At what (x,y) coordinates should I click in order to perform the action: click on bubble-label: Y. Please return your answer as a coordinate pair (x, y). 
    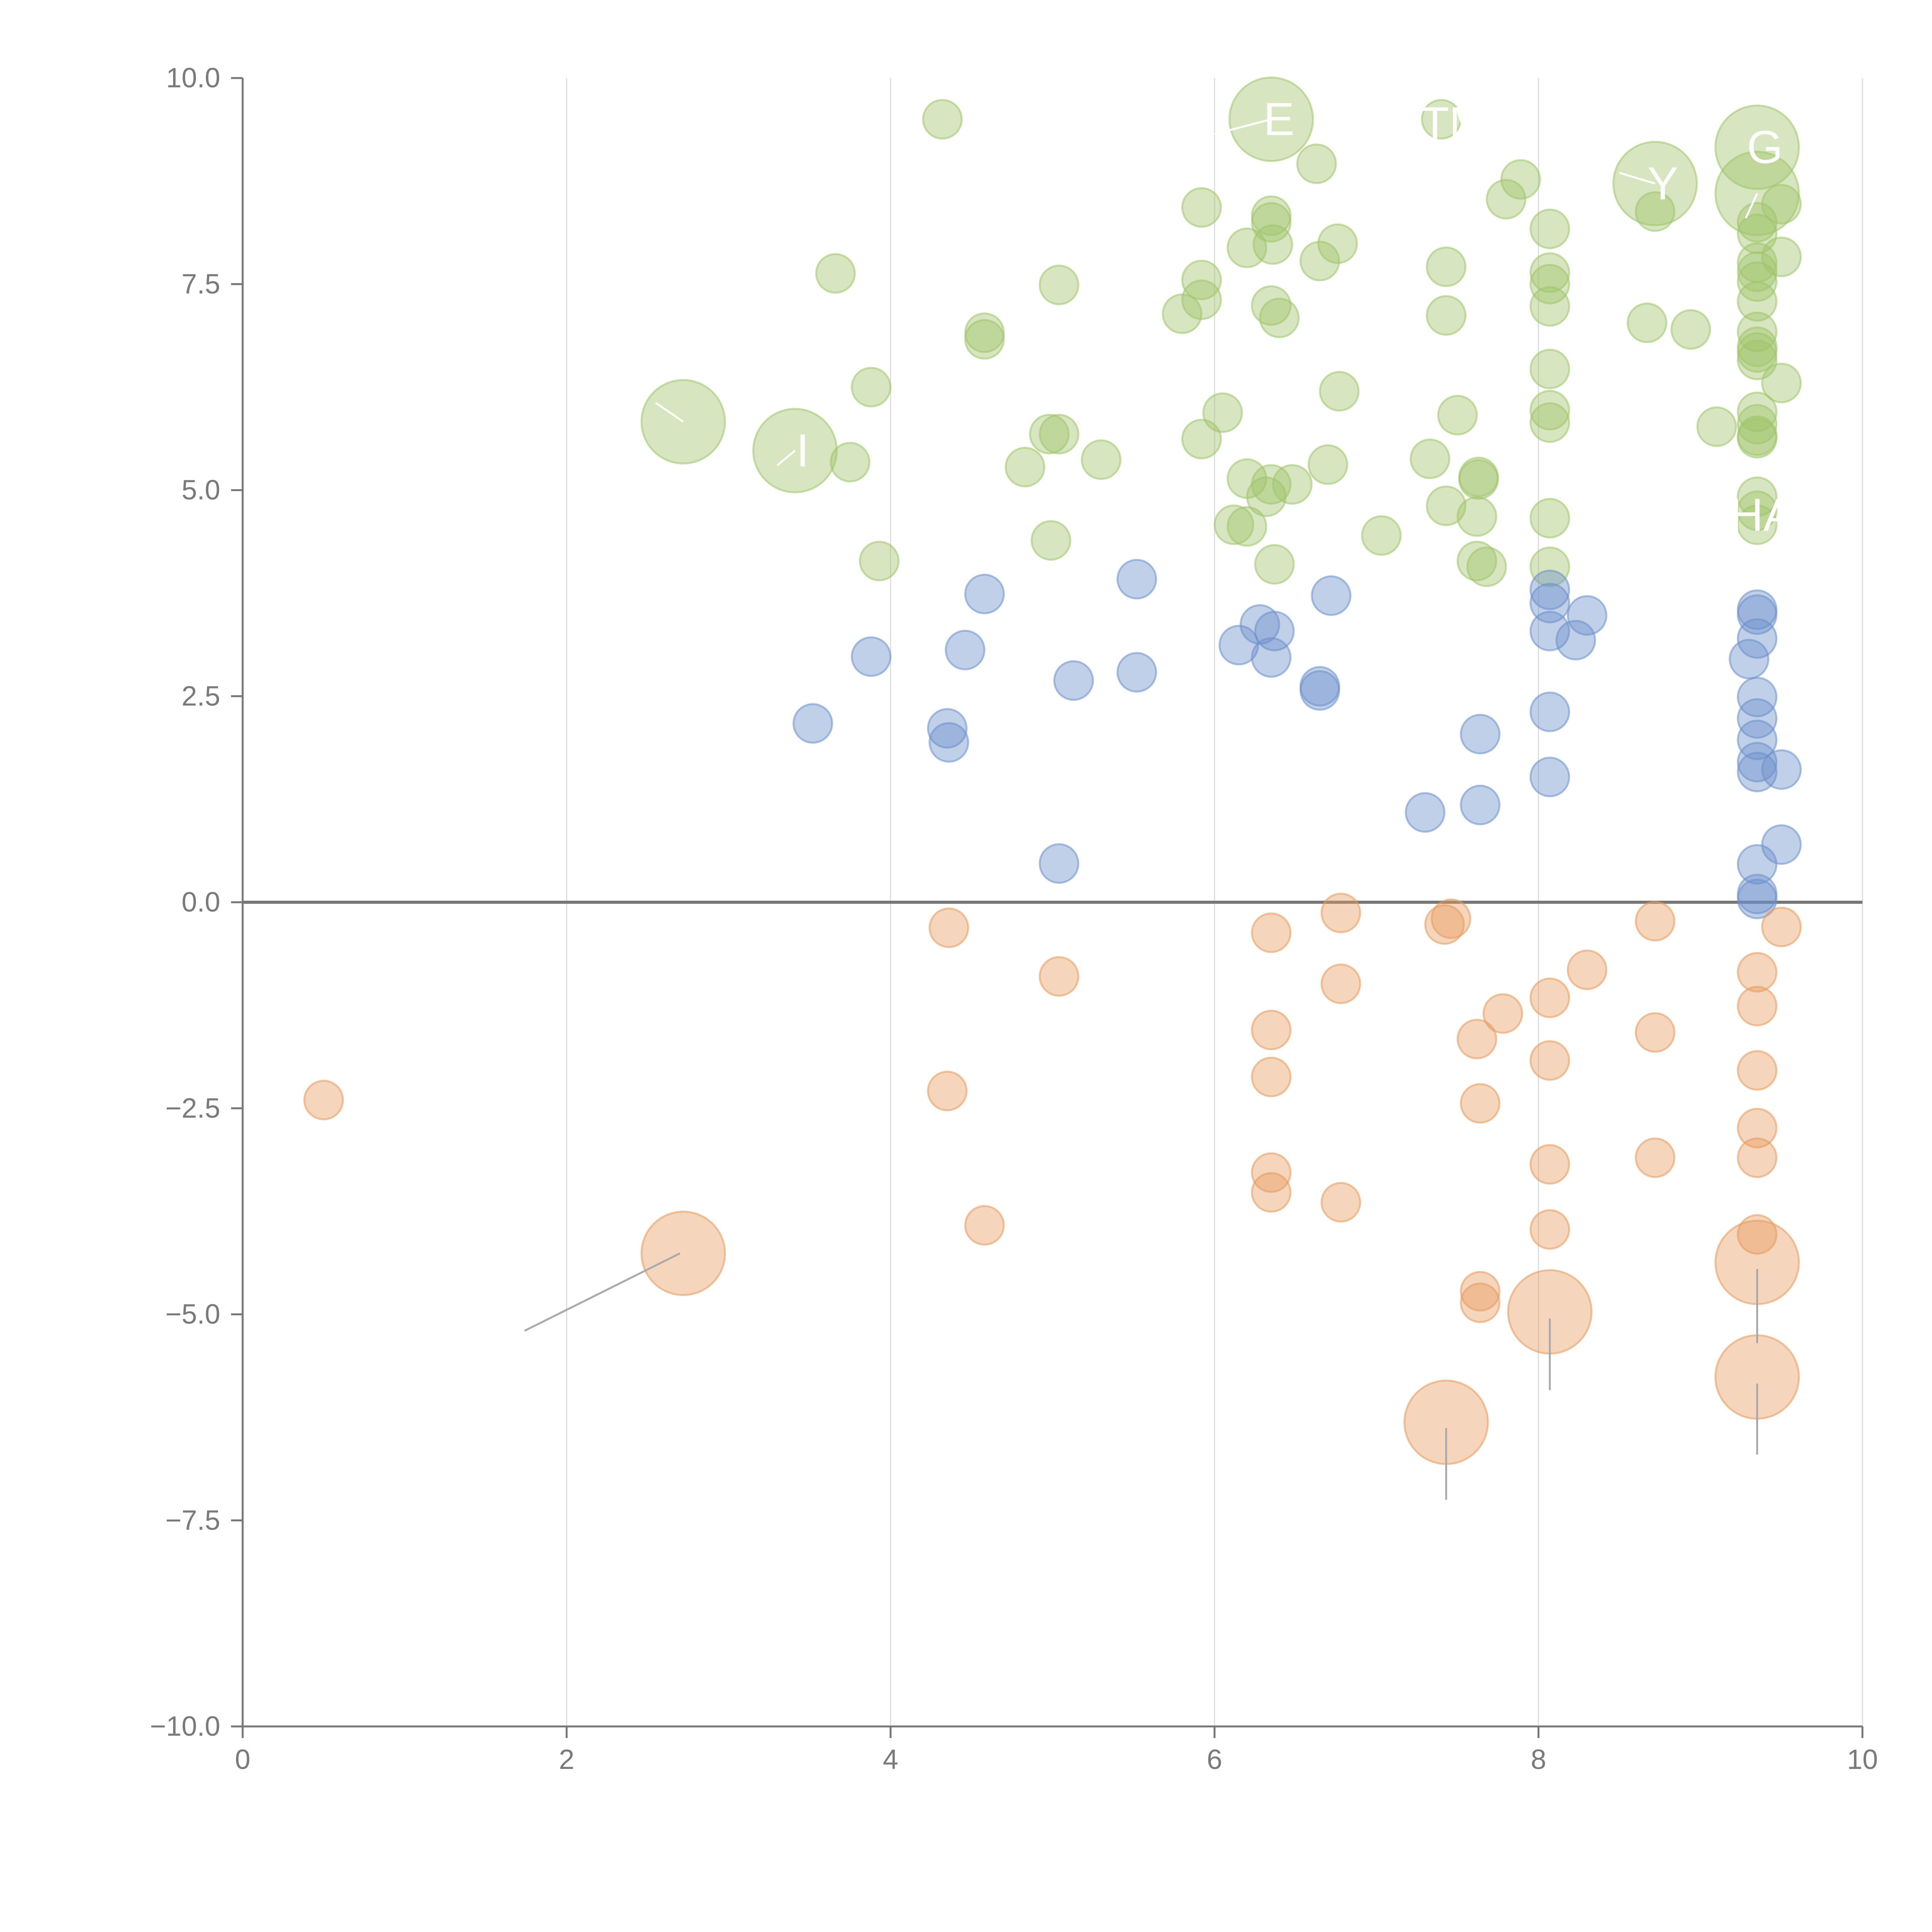
    Looking at the image, I should click on (1662, 184).